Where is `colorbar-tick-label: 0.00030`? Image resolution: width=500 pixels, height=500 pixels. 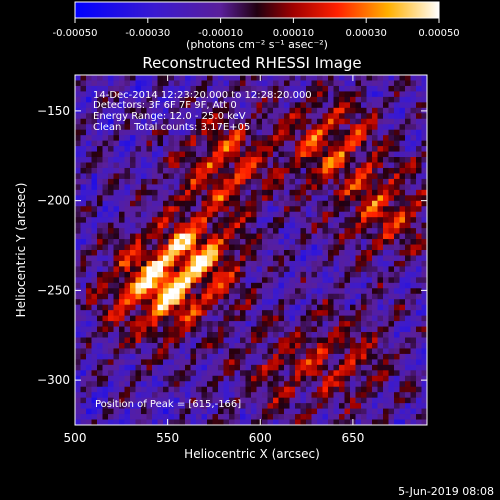
colorbar-tick-label: 0.00030 is located at coordinates (366, 33).